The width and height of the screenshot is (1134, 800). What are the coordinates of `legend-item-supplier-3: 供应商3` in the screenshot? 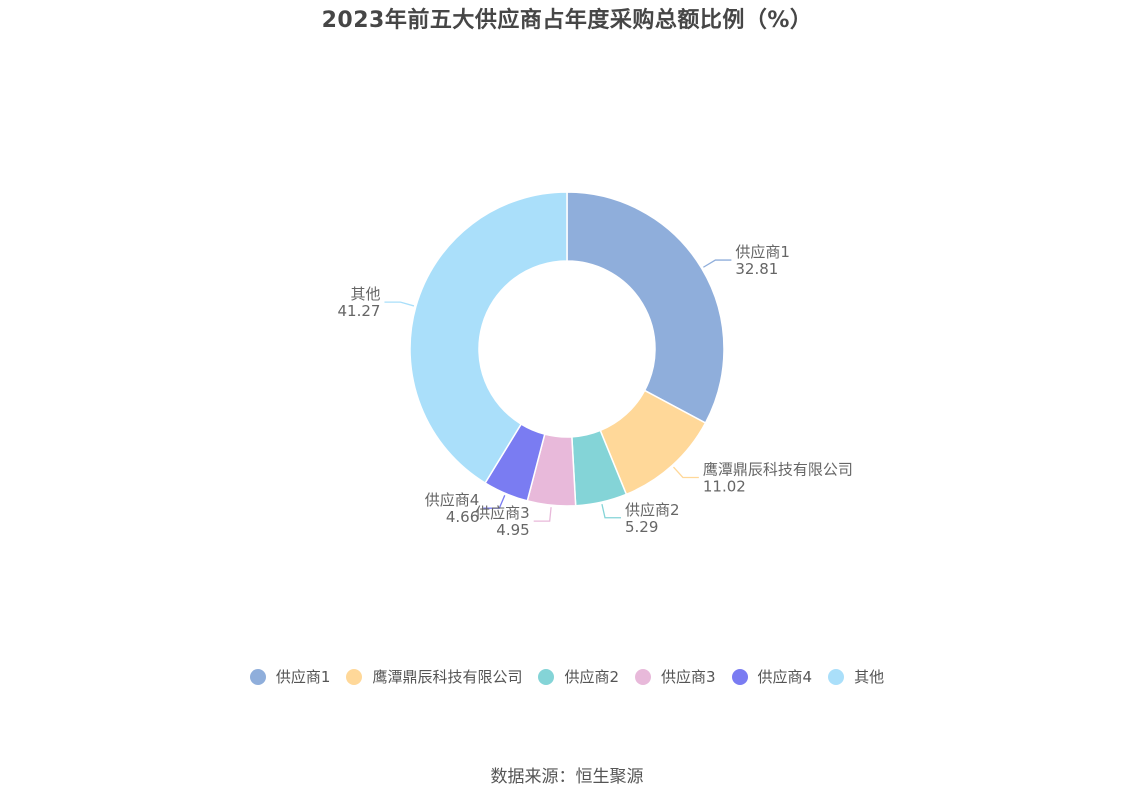 It's located at (675, 676).